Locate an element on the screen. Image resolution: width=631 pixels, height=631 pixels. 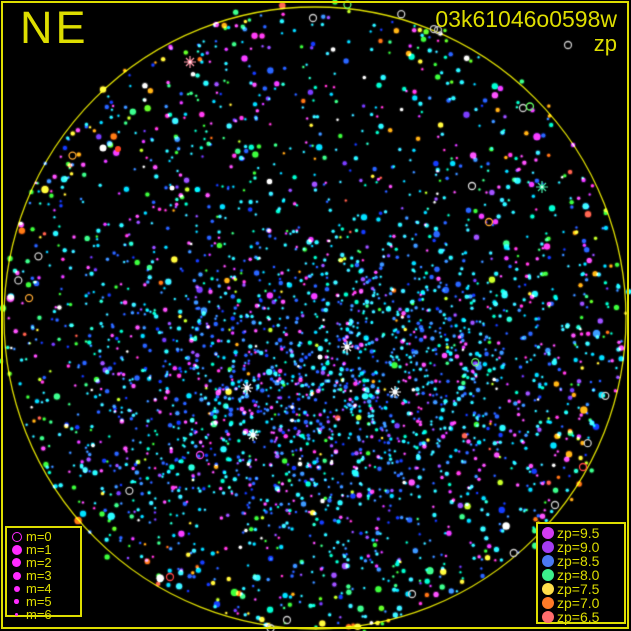
legend-label: zp=7.0 is located at coordinates (578, 603).